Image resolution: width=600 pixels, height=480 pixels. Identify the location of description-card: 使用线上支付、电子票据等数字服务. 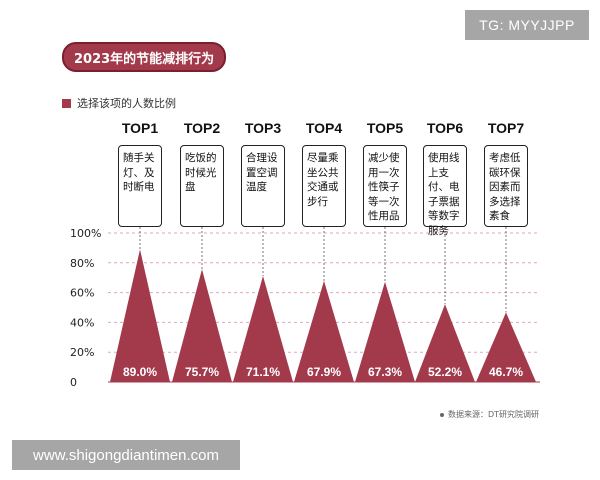
(445, 191).